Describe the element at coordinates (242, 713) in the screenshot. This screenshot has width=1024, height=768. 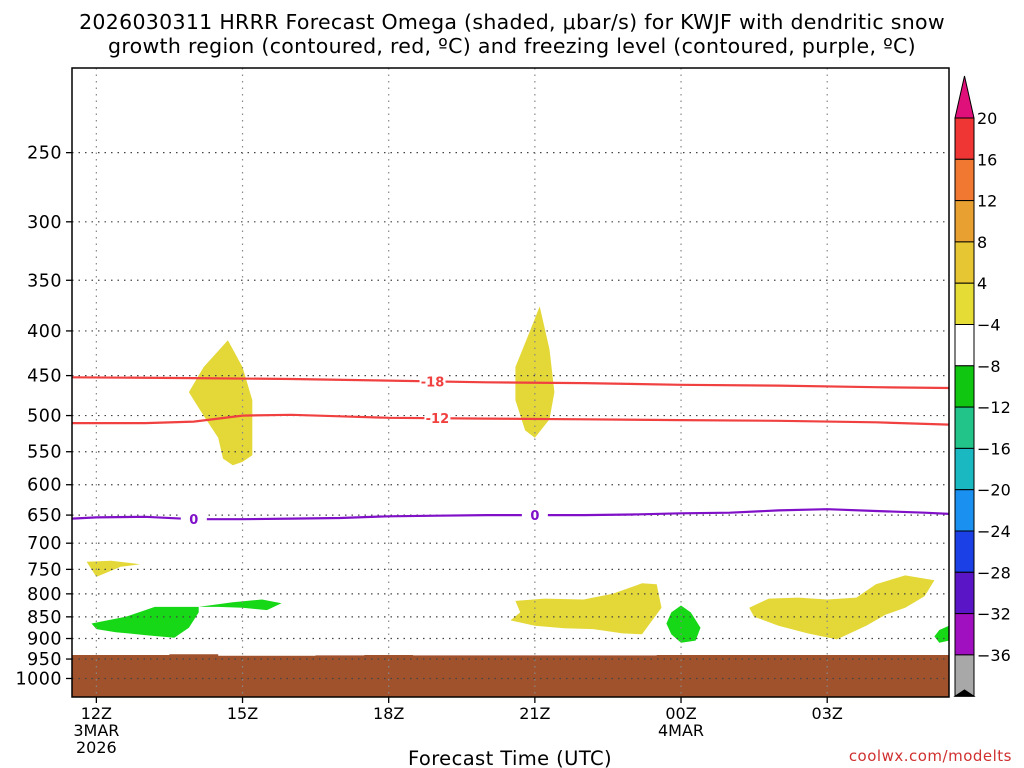
I see `x-tick-label: 15Z` at that location.